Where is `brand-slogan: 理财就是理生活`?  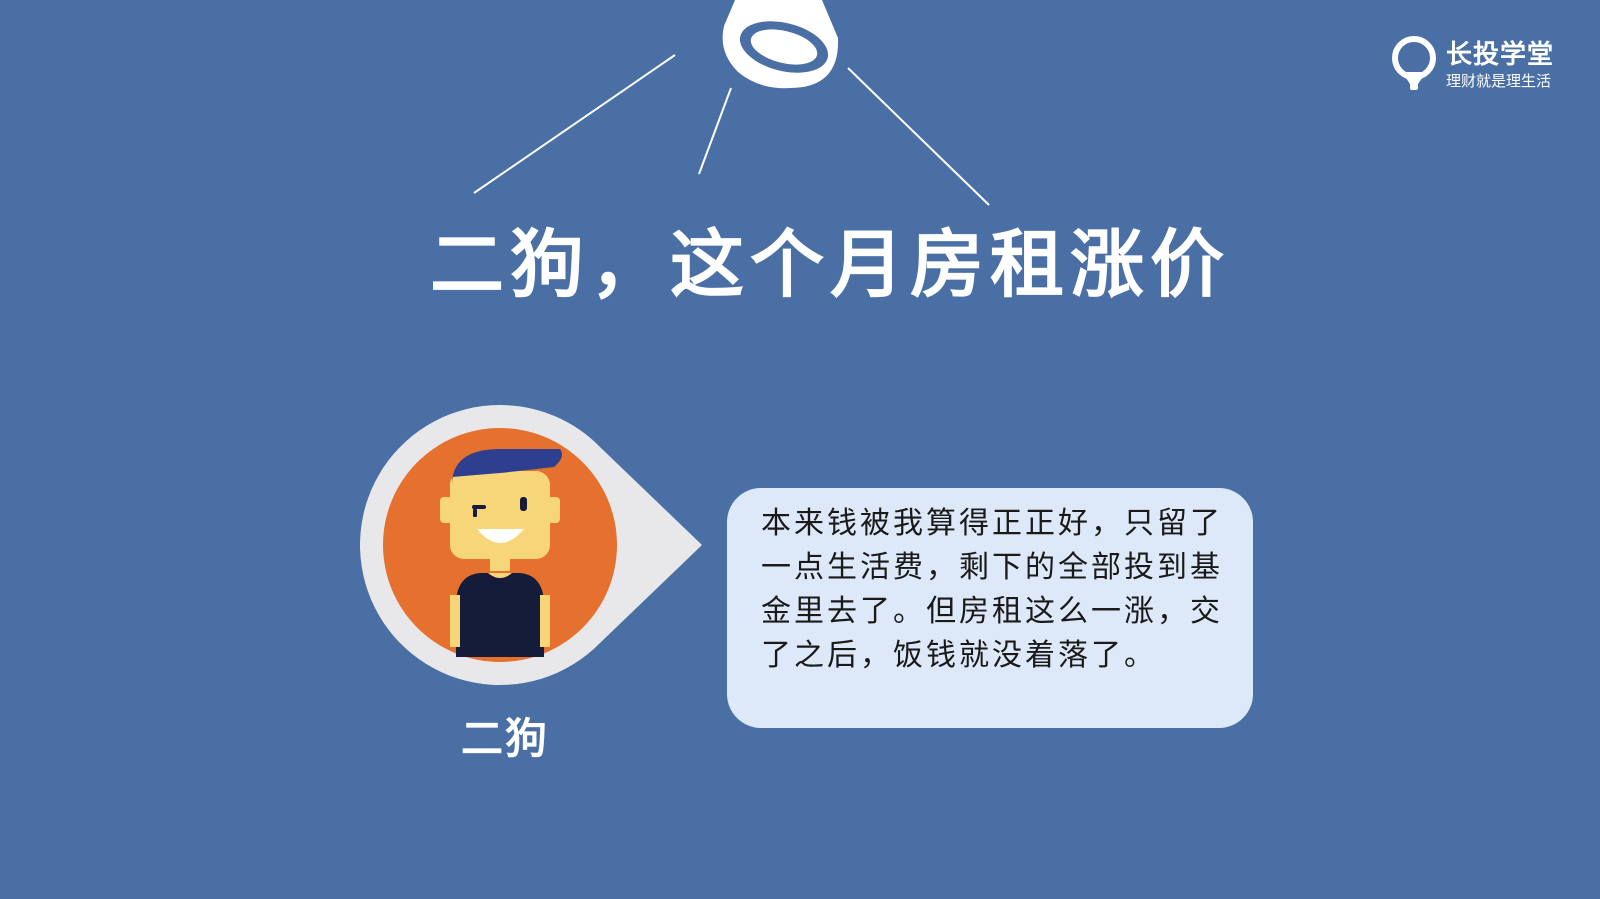 brand-slogan: 理财就是理生活 is located at coordinates (1499, 81).